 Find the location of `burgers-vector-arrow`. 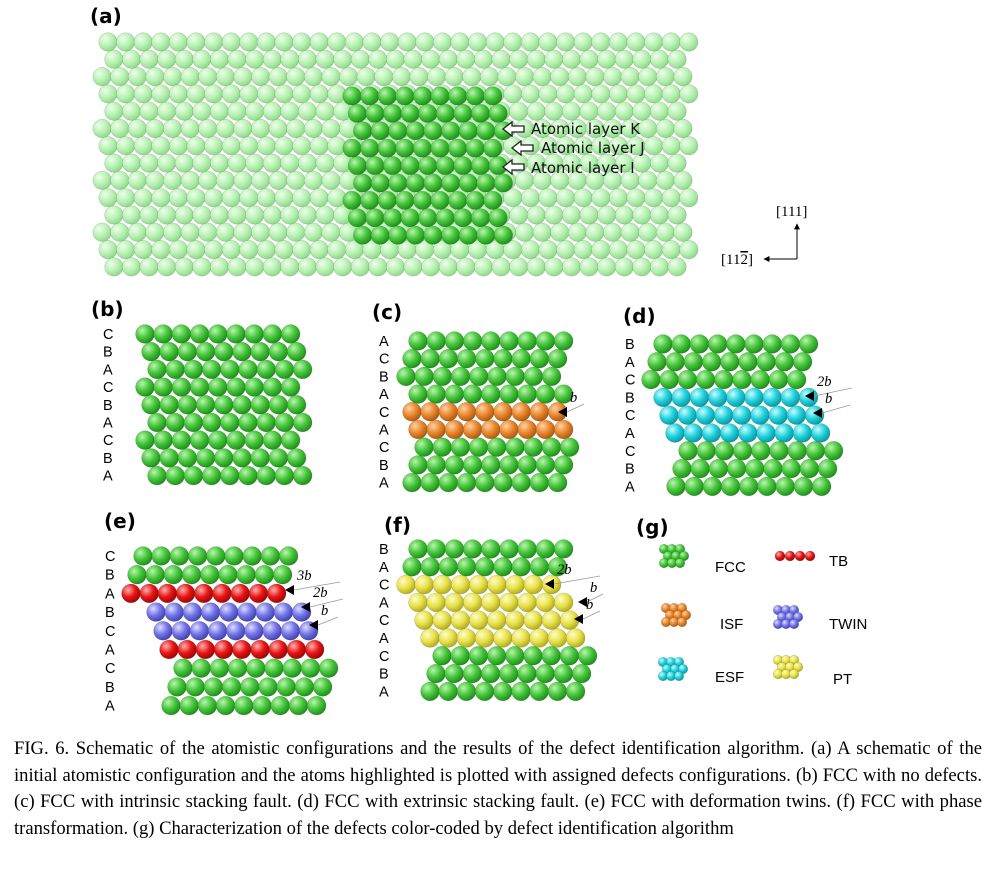

burgers-vector-arrow is located at coordinates (817, 413).